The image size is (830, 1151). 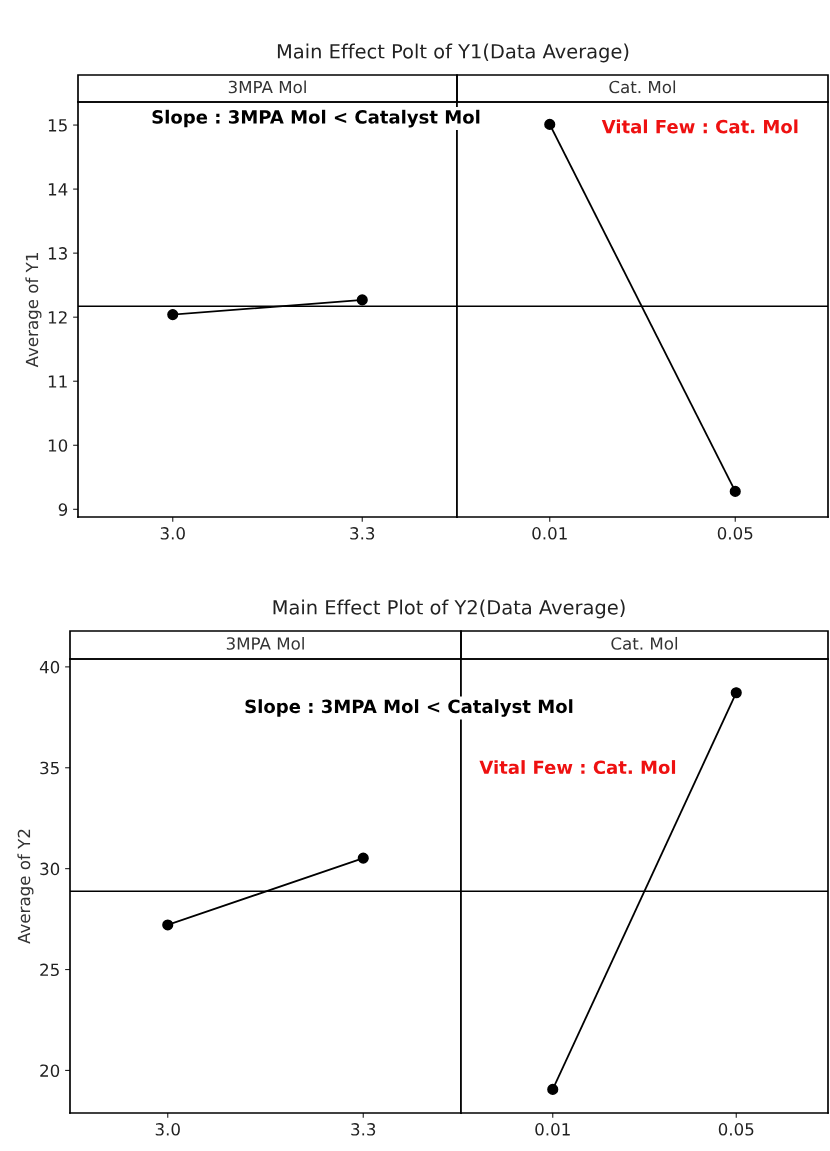 I want to click on y-tick-label: 35, so click(x=49, y=768).